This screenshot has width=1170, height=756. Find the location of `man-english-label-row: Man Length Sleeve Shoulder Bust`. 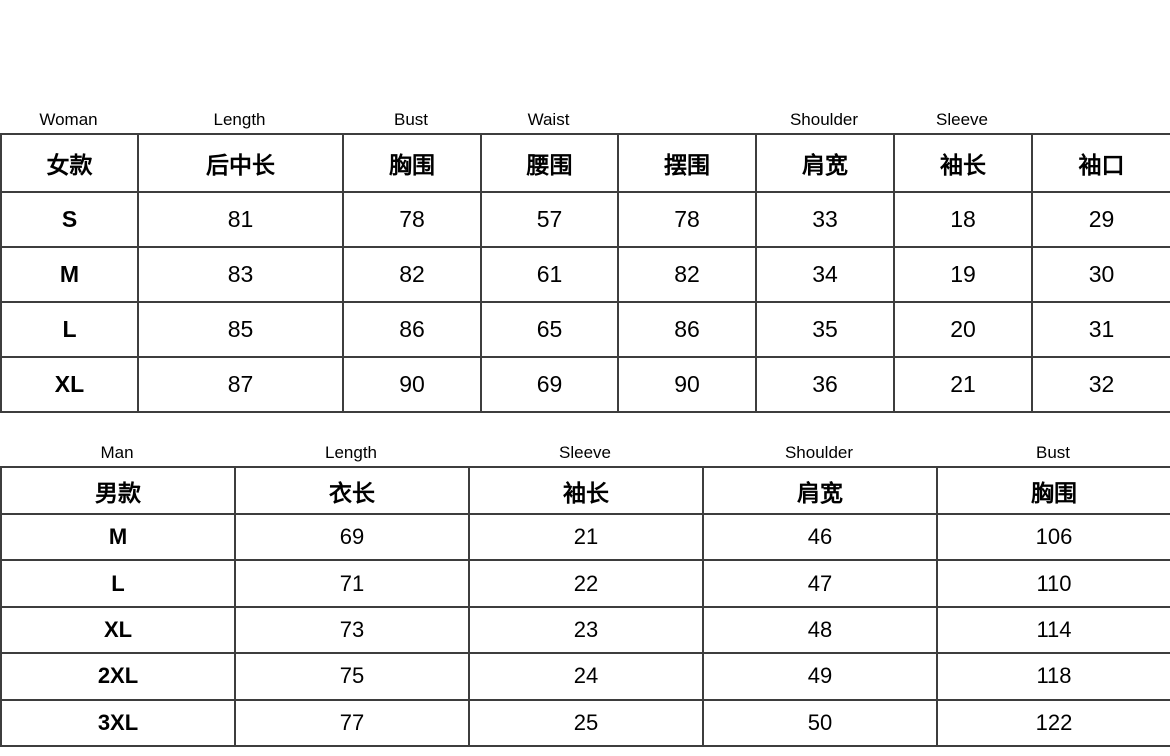

man-english-label-row: Man Length Sleeve Shoulder Bust is located at coordinates (585, 449).